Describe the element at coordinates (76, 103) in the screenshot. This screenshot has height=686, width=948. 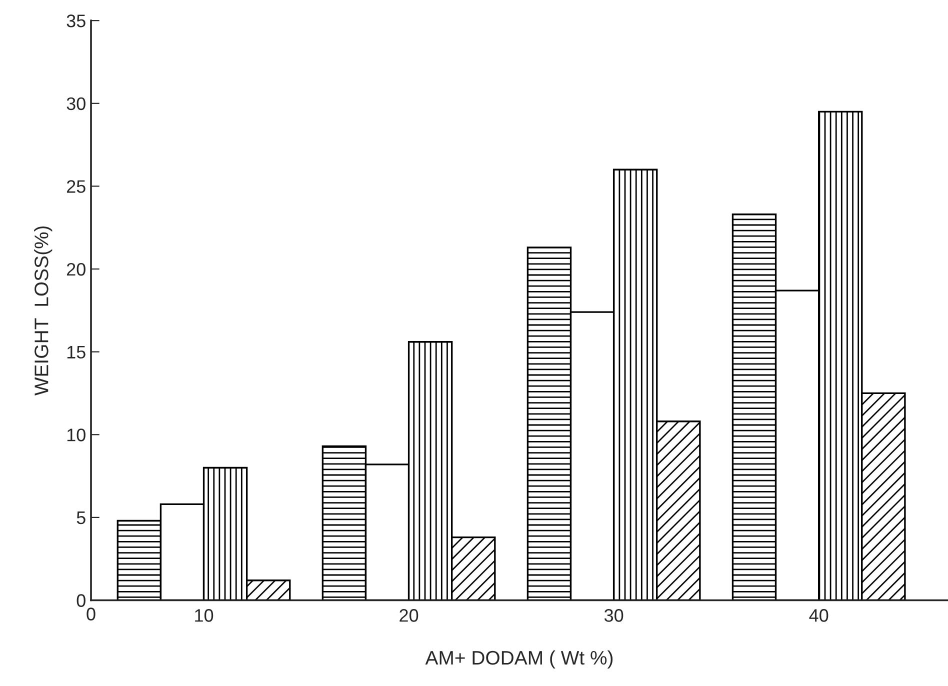
I see `y-tick-label: 30` at that location.